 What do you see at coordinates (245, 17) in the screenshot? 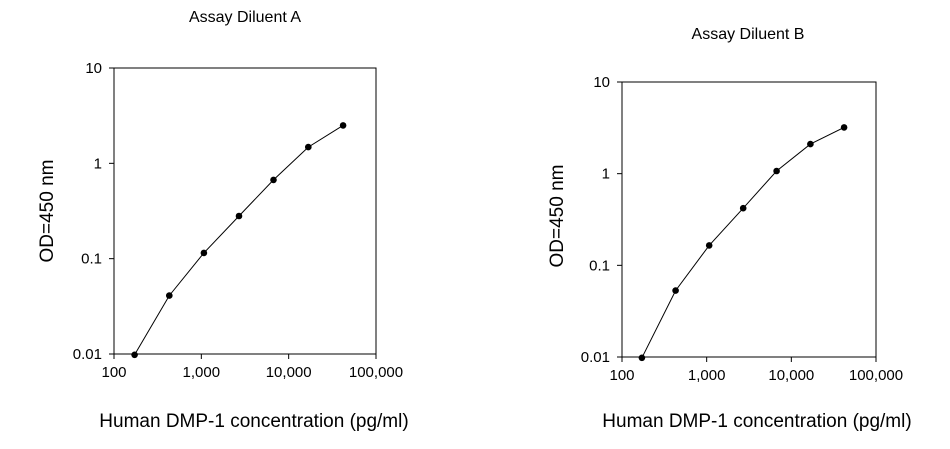
I see `chart-title: Assay Diluent A` at bounding box center [245, 17].